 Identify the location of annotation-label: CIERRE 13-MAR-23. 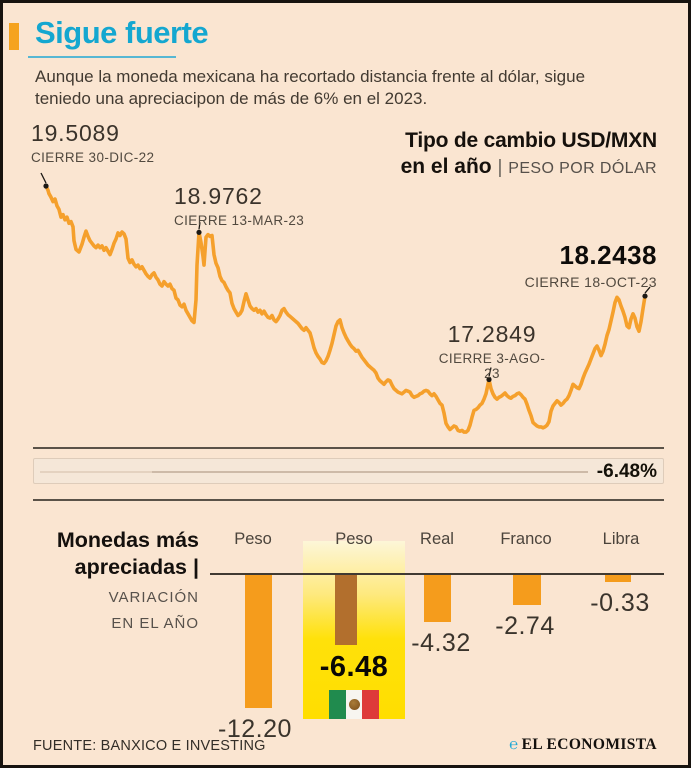
(239, 220).